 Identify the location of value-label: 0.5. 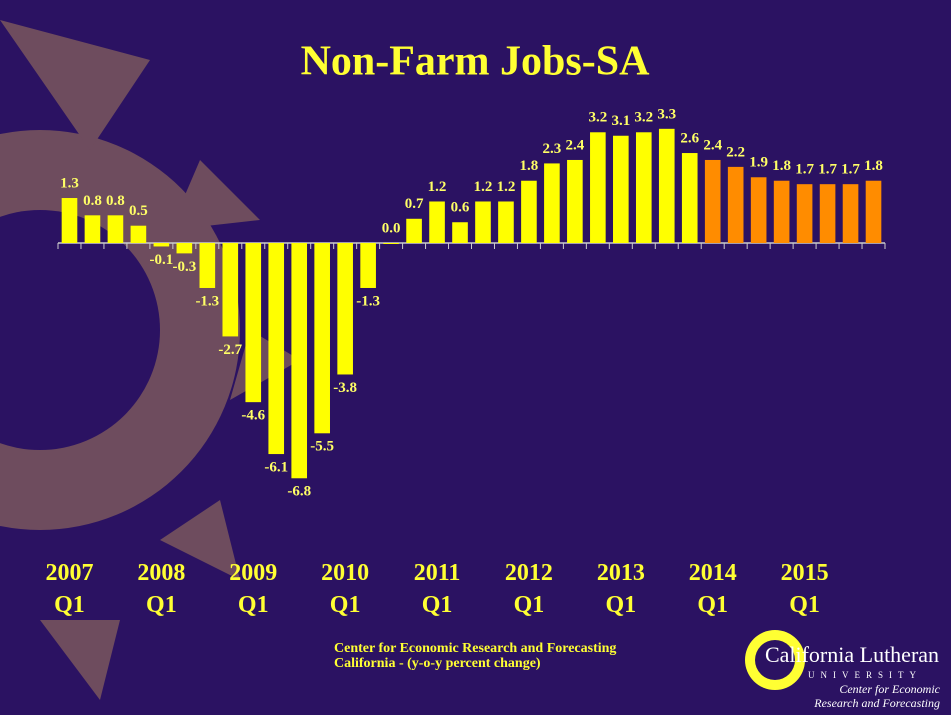
(138, 211).